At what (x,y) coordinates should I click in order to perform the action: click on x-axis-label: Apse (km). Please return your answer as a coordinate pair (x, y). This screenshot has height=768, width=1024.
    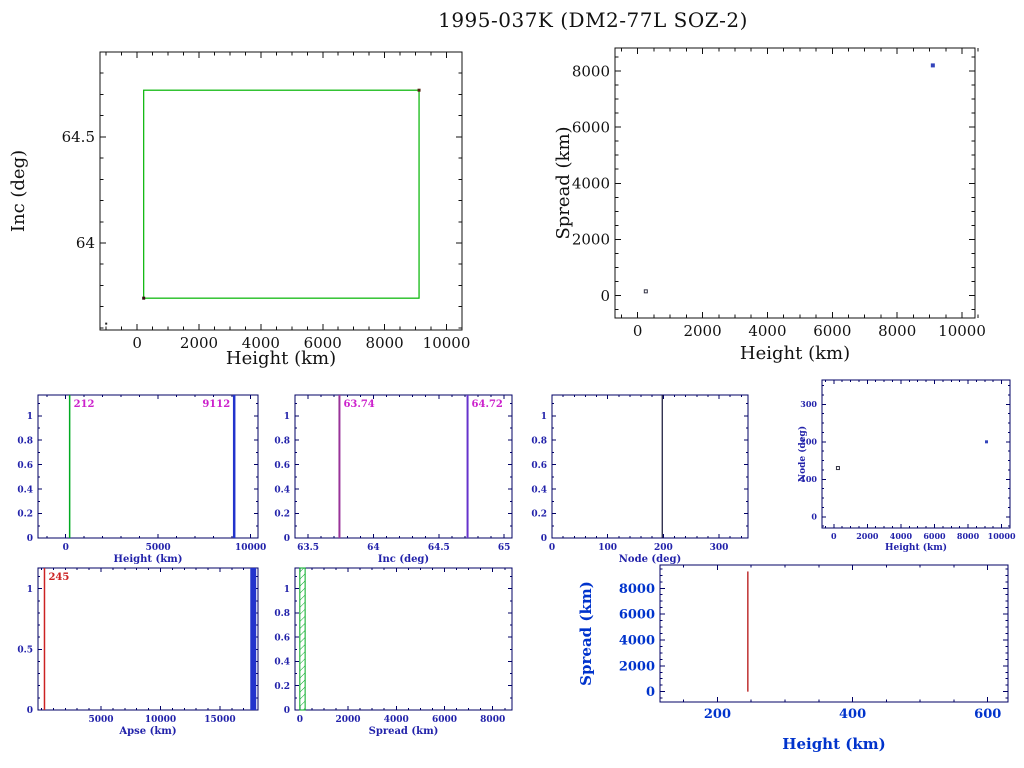
    Looking at the image, I should click on (147, 731).